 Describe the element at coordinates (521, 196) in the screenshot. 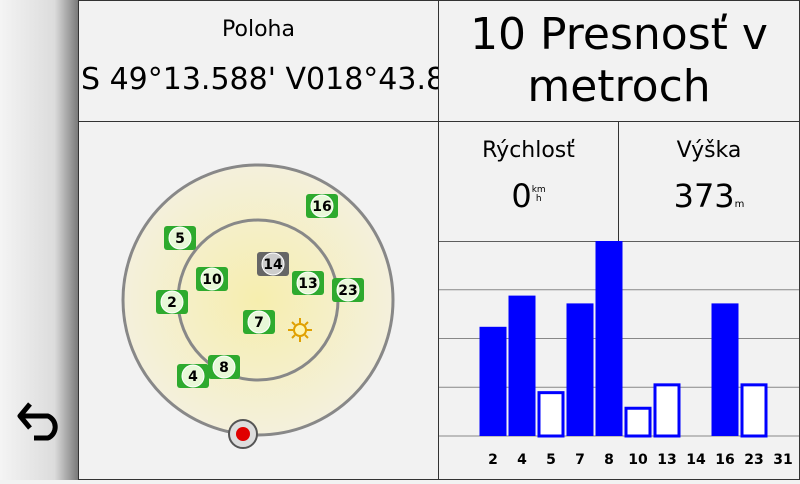

I see `speed-value: 0` at that location.